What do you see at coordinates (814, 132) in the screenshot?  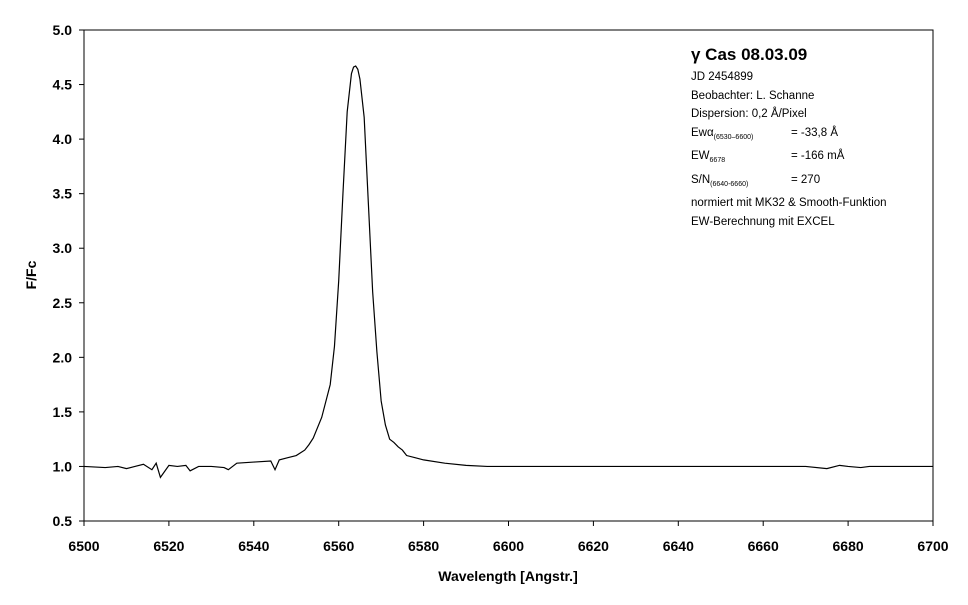 I see `ew-halpha-value: = -33,8 Å` at bounding box center [814, 132].